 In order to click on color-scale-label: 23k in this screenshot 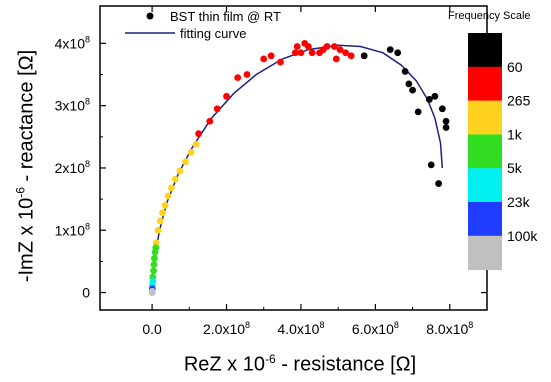, I will do `click(519, 202)`.